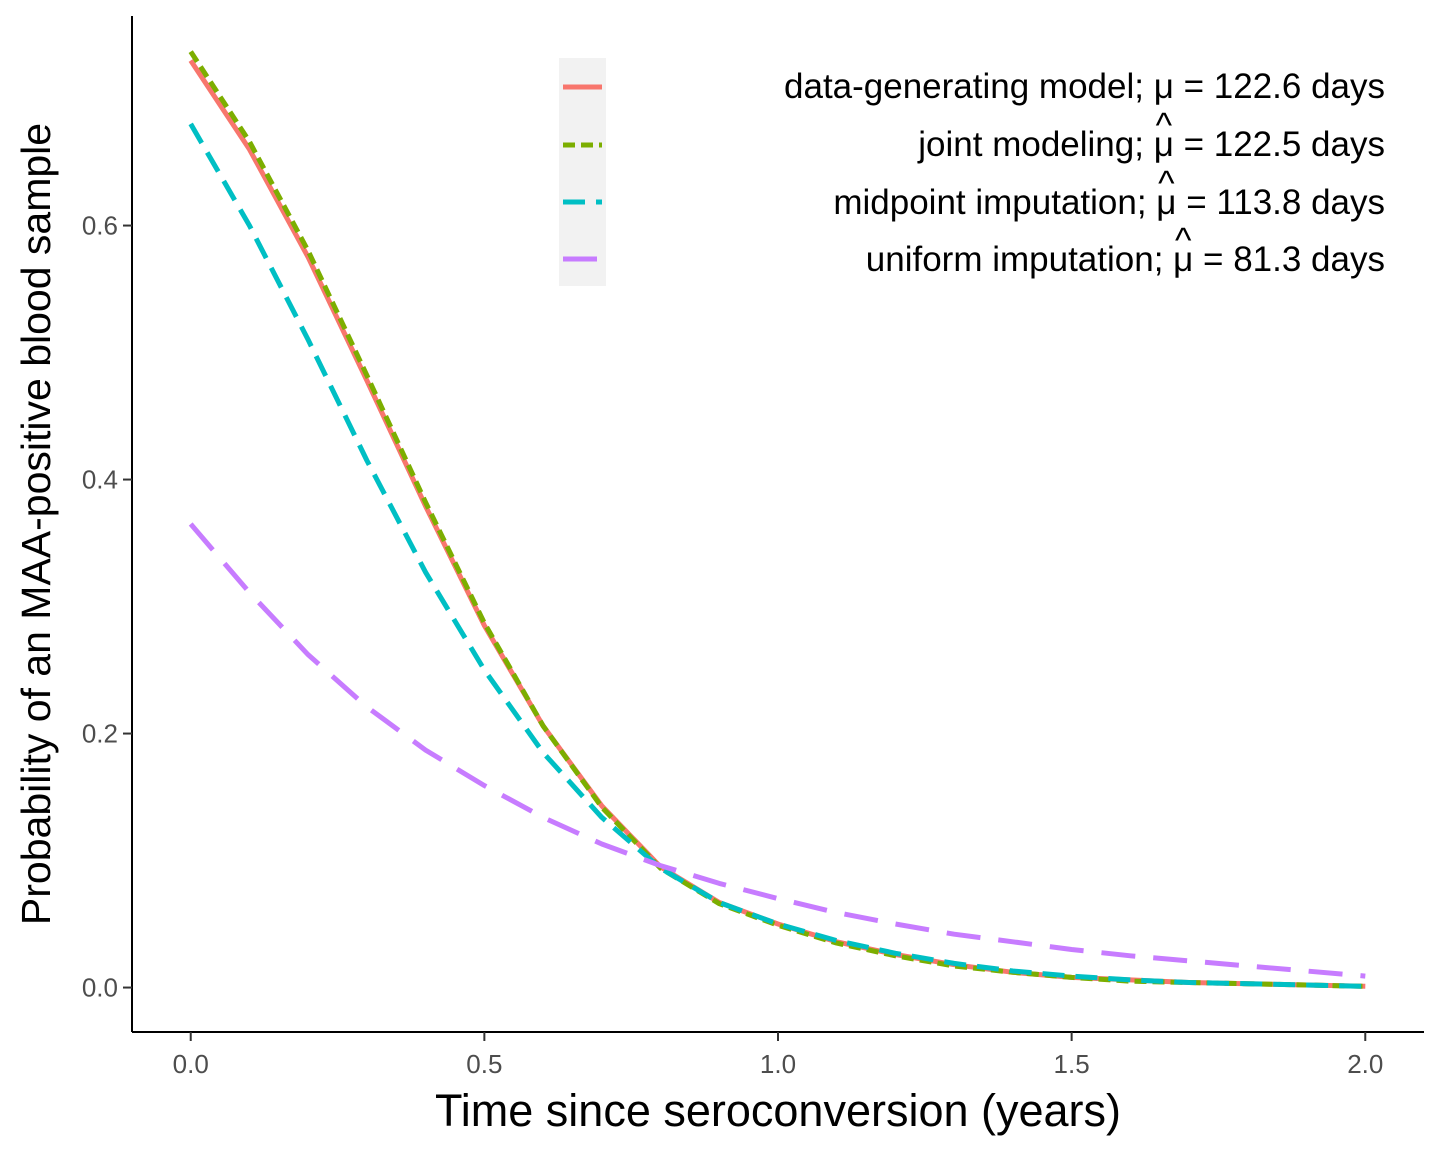  What do you see at coordinates (994, 202) in the screenshot?
I see `legend-label-midpoint-before: midpoint imputation;` at bounding box center [994, 202].